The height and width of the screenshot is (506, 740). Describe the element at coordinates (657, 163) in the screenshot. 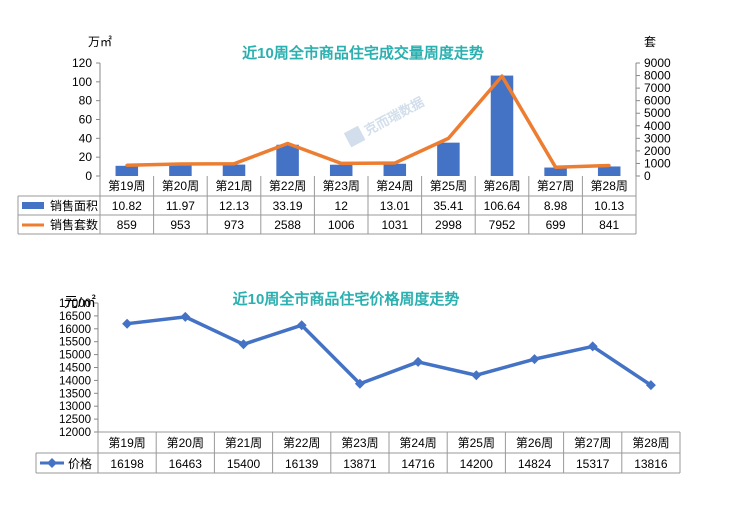

I see `right-tick-label: 1000` at that location.